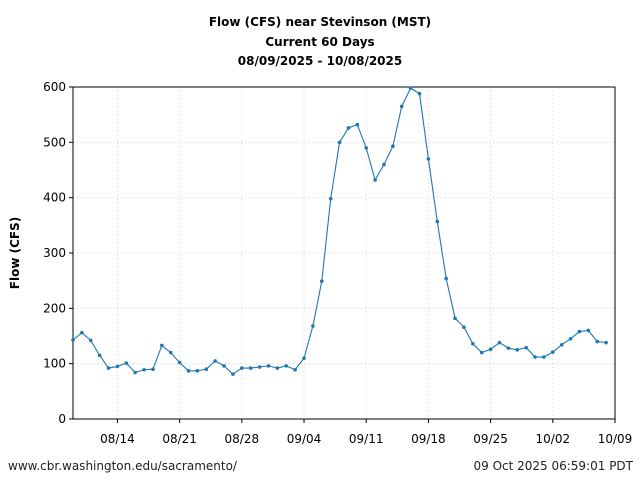  I want to click on y-tick-label: 0, so click(62, 419).